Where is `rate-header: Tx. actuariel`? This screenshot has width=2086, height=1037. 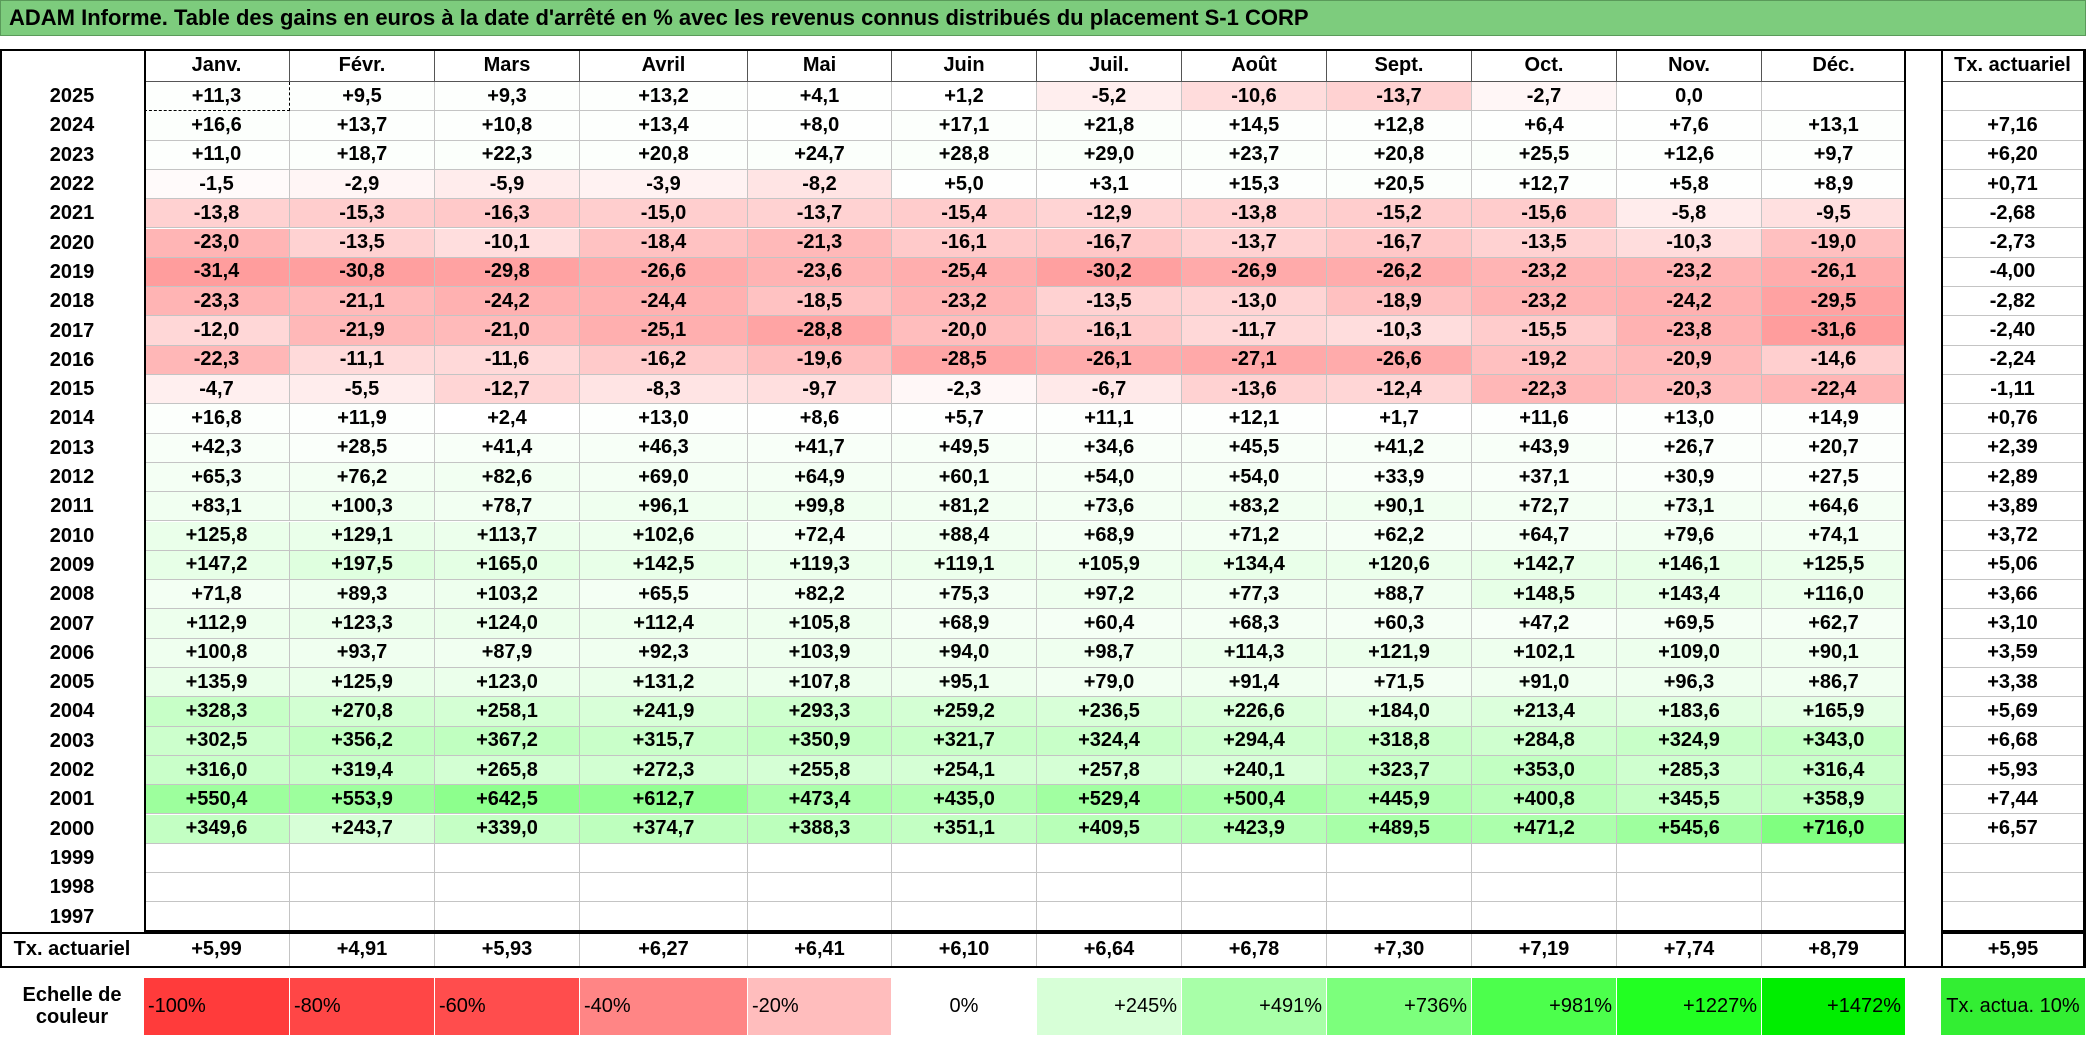 rate-header: Tx. actuariel is located at coordinates (2013, 65).